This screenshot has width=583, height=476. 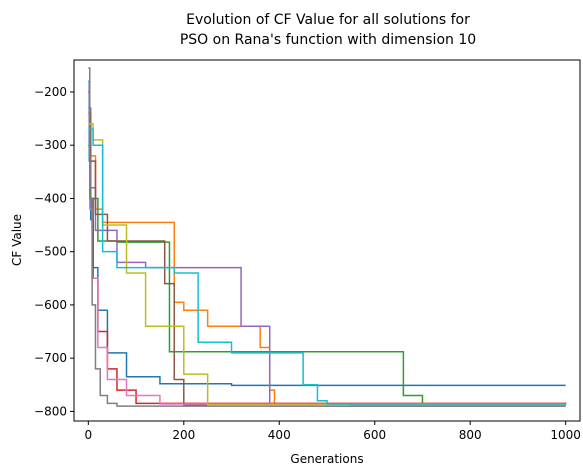 What do you see at coordinates (326, 459) in the screenshot?
I see `x-axis-label: Generations` at bounding box center [326, 459].